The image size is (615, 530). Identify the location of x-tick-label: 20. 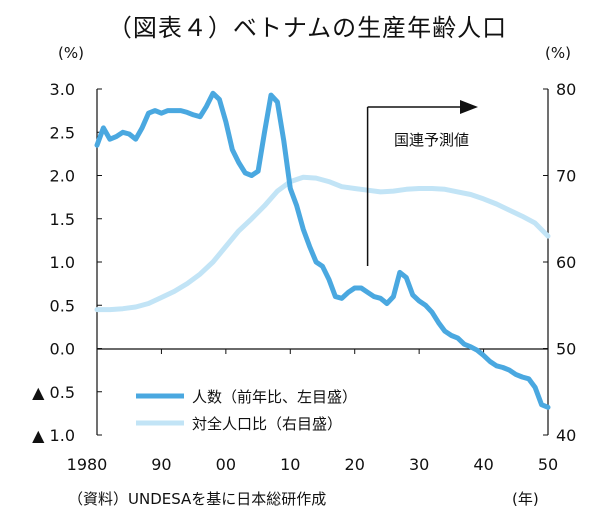
(355, 464).